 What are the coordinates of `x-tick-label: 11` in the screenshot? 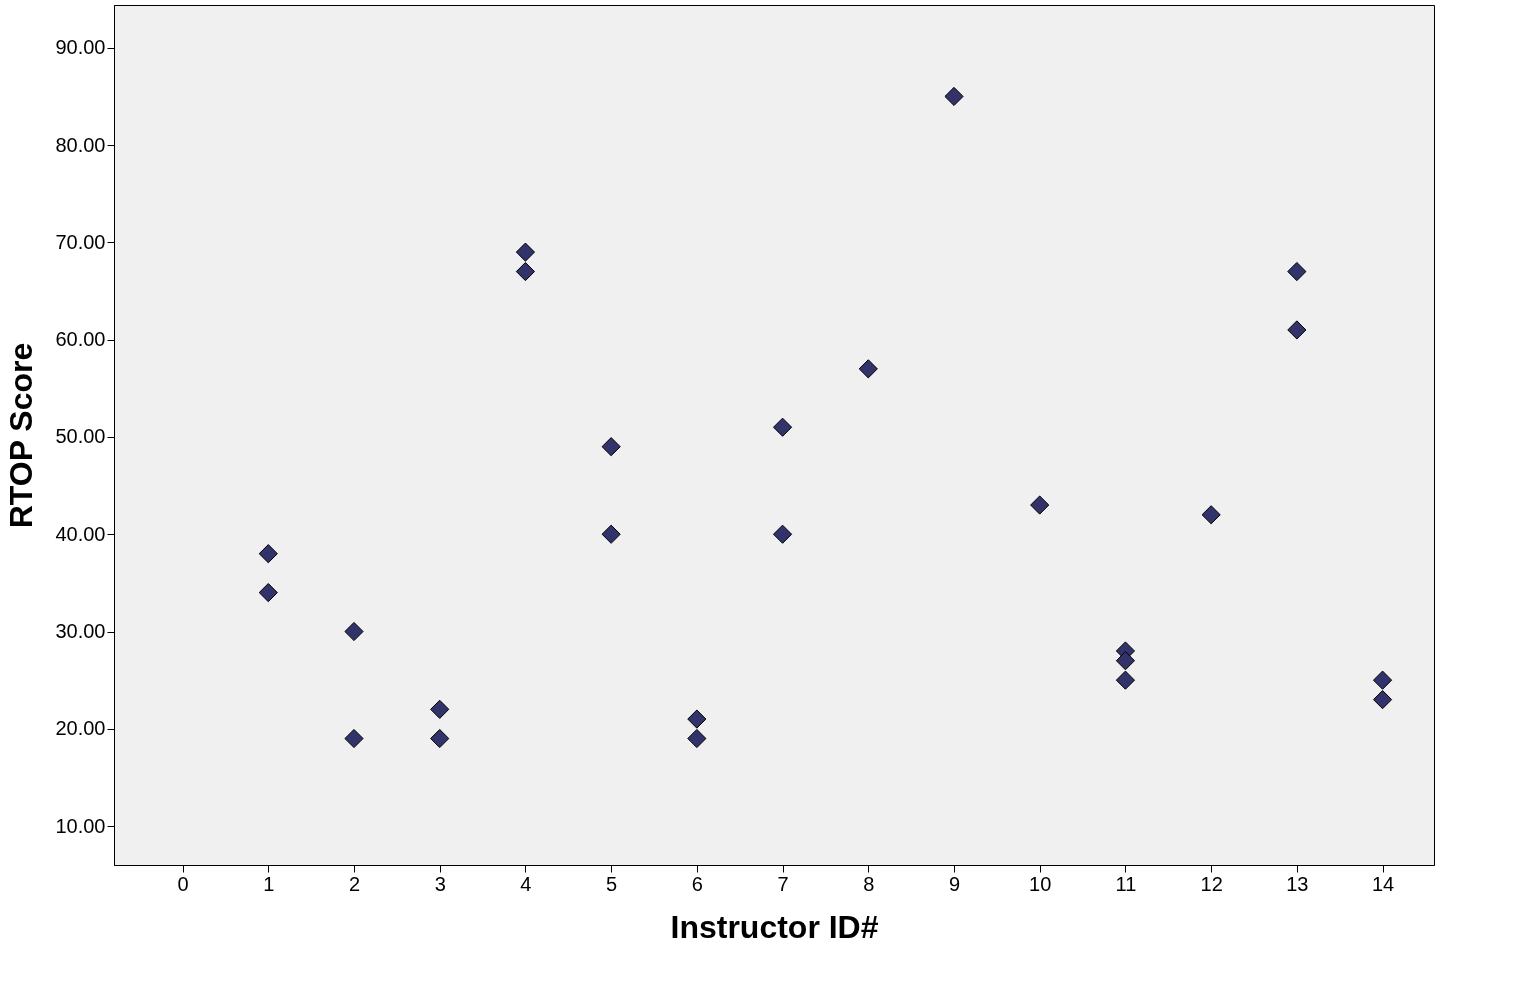 It's located at (1126, 883).